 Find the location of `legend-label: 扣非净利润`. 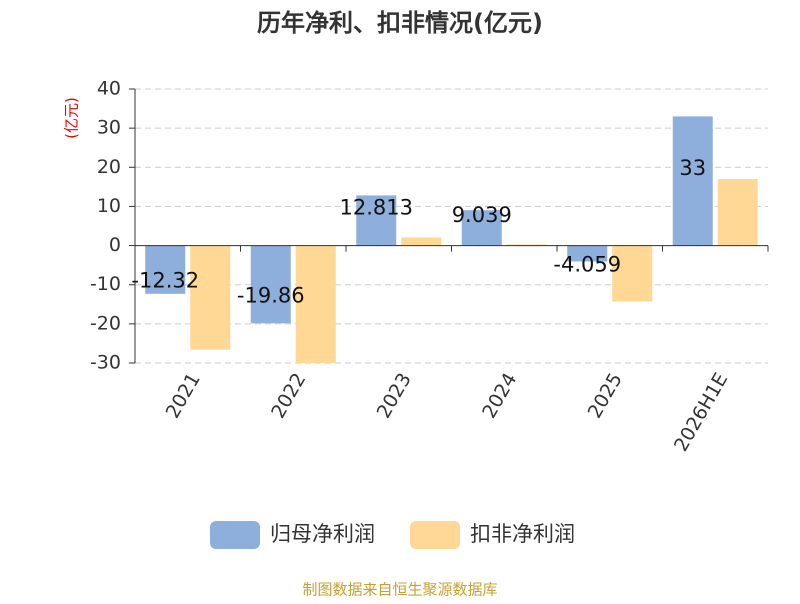

legend-label: 扣非净利润 is located at coordinates (522, 534).